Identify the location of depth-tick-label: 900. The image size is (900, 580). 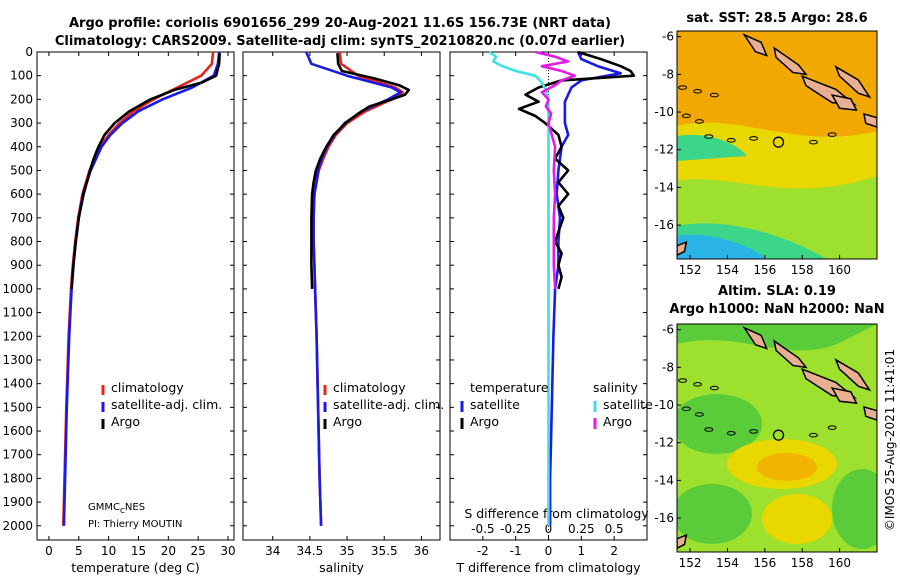
(21, 265).